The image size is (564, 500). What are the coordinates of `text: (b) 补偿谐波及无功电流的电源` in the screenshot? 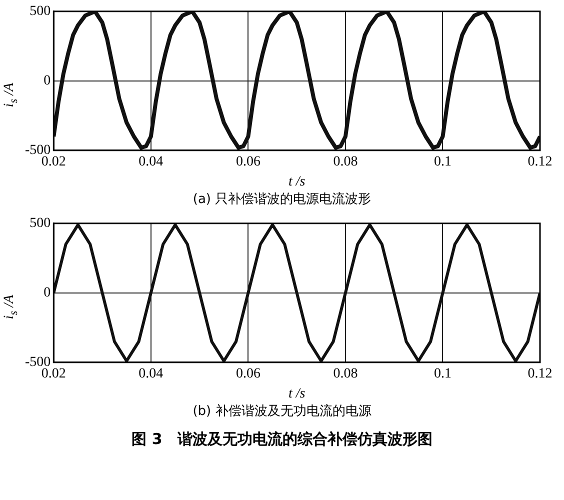 It's located at (282, 411).